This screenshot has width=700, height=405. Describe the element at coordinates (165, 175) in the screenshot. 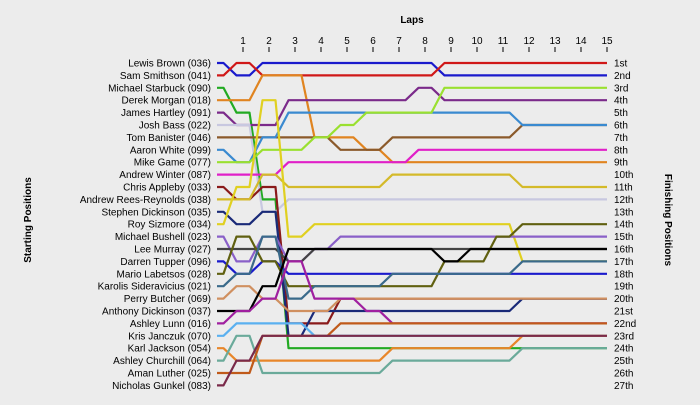

I see `starting-driver-label: Andrew Winter (087)` at that location.